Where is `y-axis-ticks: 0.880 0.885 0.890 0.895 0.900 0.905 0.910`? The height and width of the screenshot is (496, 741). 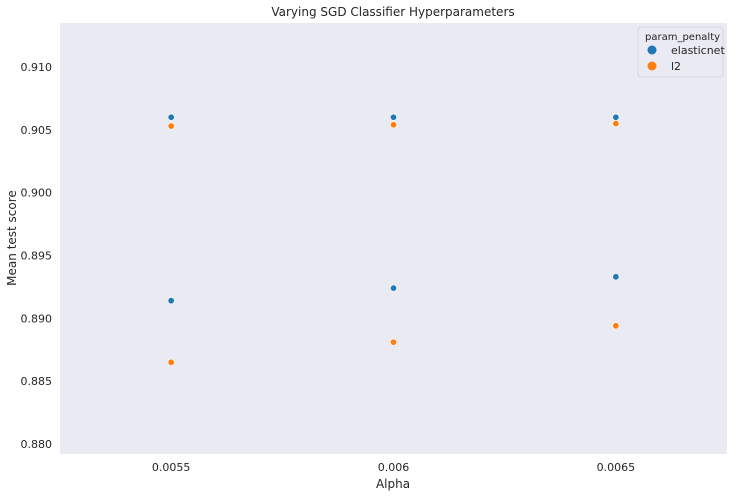 y-axis-ticks: 0.880 0.885 0.890 0.895 0.900 0.905 0.910 is located at coordinates (37, 256).